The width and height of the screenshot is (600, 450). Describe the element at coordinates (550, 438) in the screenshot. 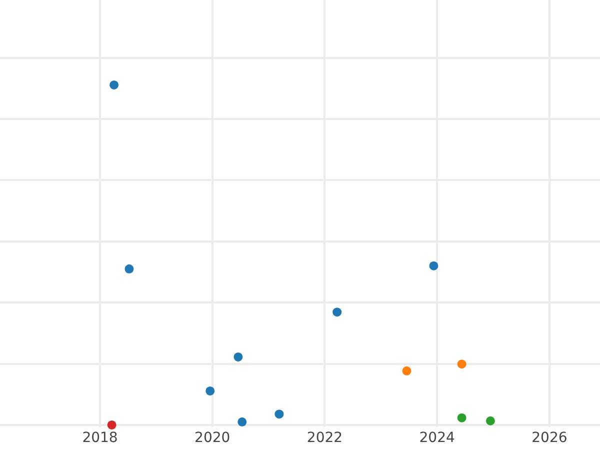

I see `x-tick-label: 2026` at that location.